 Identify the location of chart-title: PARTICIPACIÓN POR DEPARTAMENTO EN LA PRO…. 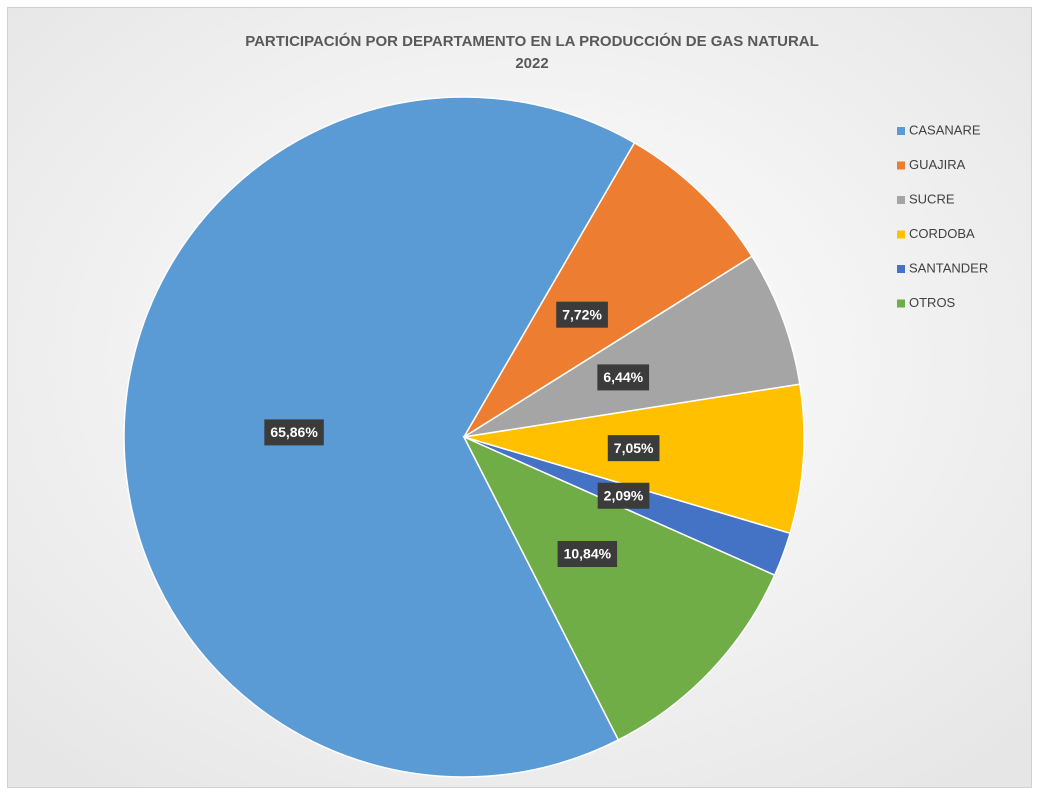
(532, 41).